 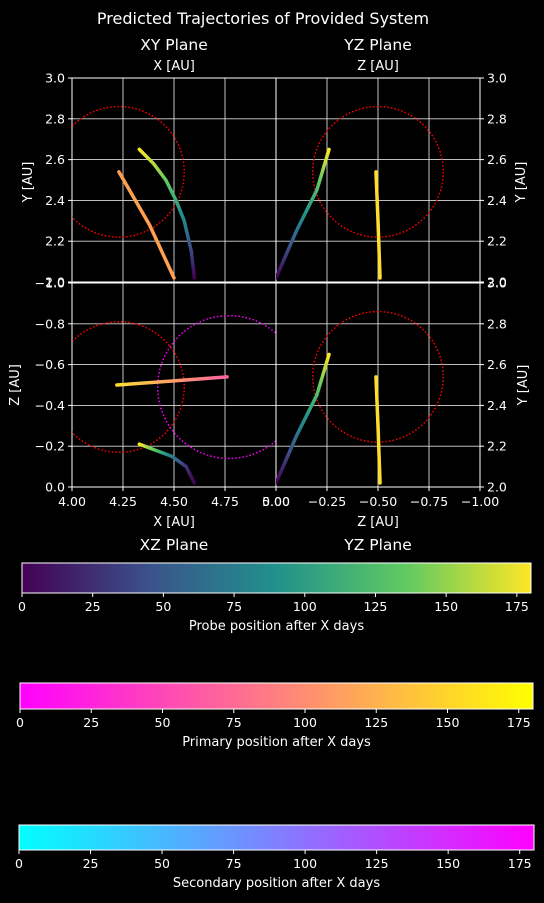 What do you see at coordinates (276, 578) in the screenshot?
I see `colorbar-probe-gradient` at bounding box center [276, 578].